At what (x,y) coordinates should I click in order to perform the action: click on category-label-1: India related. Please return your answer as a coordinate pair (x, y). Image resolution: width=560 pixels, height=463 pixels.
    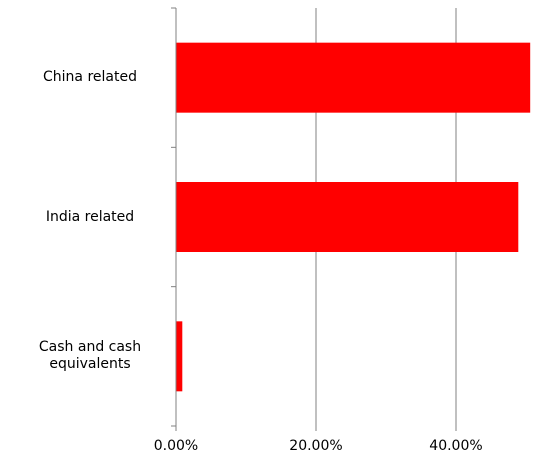
    Looking at the image, I should click on (90, 217).